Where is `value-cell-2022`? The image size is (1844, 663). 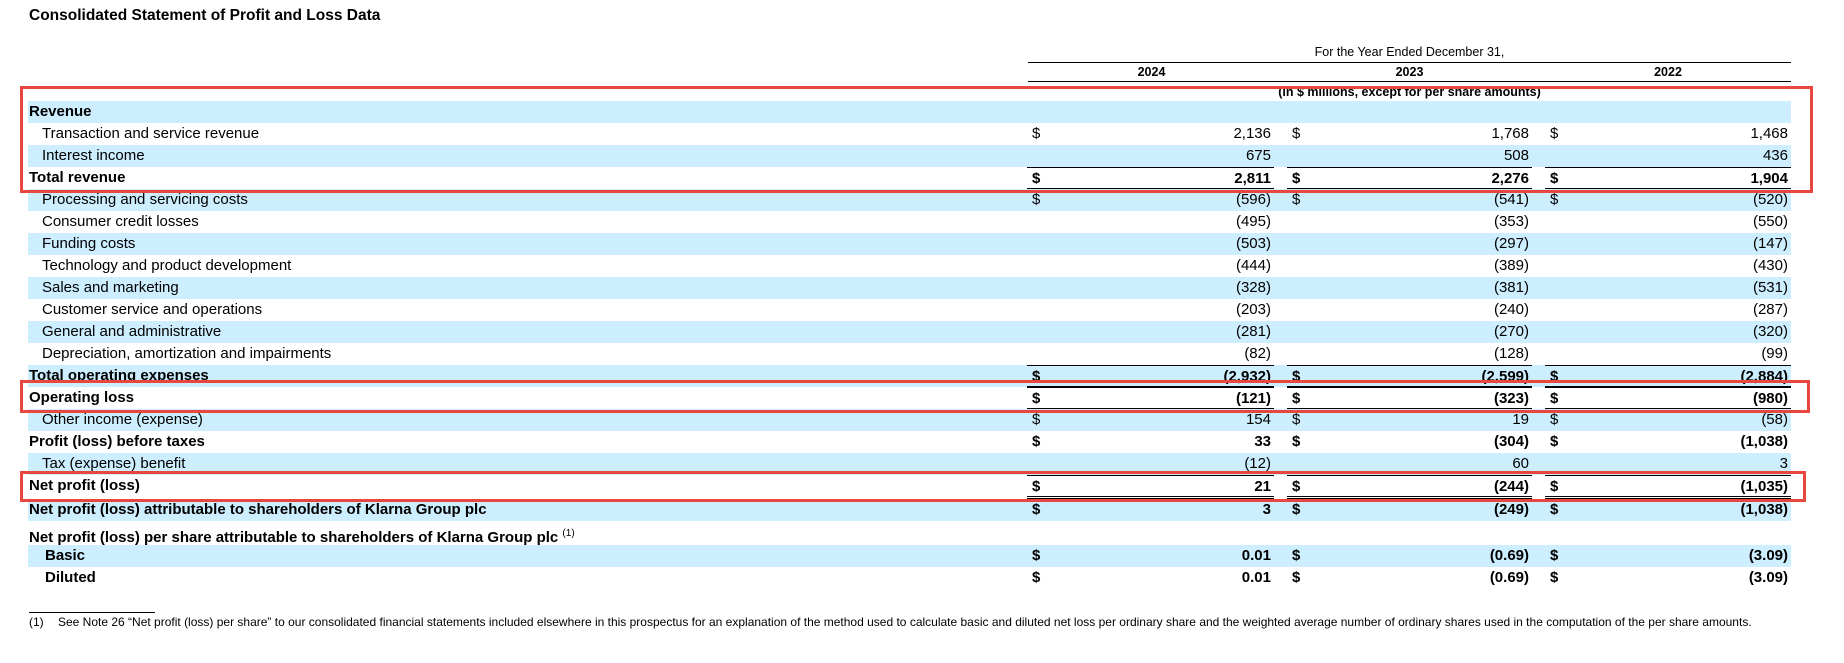
value-cell-2022 is located at coordinates (1668, 534).